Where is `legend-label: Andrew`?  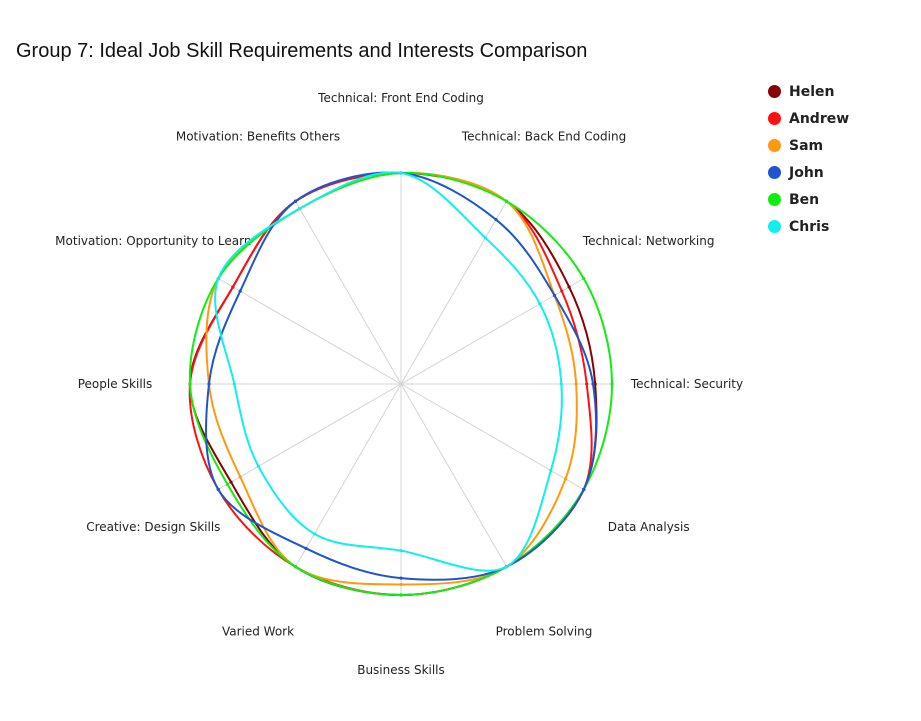
legend-label: Andrew is located at coordinates (819, 118).